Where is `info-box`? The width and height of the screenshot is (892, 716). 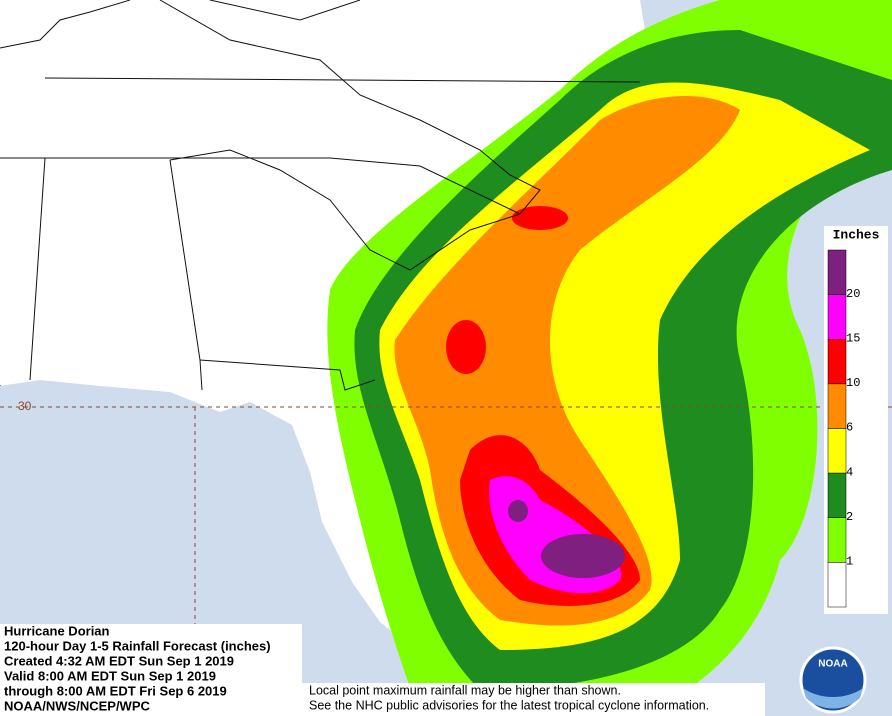
info-box is located at coordinates (151, 670).